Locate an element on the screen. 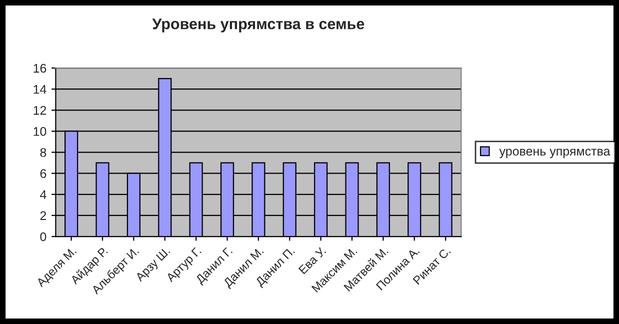 Image resolution: width=619 pixels, height=324 pixels. y-tick-label: 8 is located at coordinates (43, 152).